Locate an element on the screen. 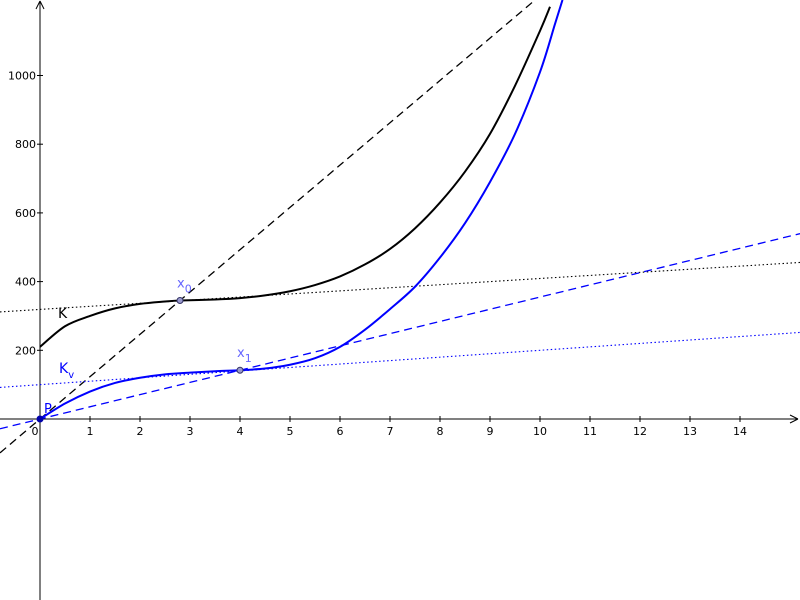 The width and height of the screenshot is (800, 600). x-tick-label: 9 is located at coordinates (490, 431).